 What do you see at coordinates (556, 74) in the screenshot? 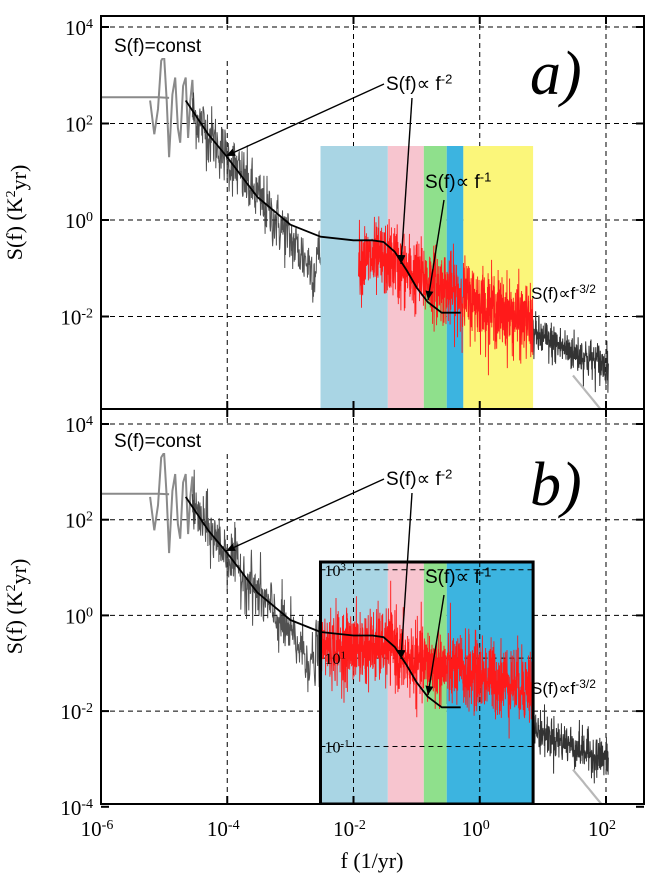
I see `panel-letter: a)` at bounding box center [556, 74].